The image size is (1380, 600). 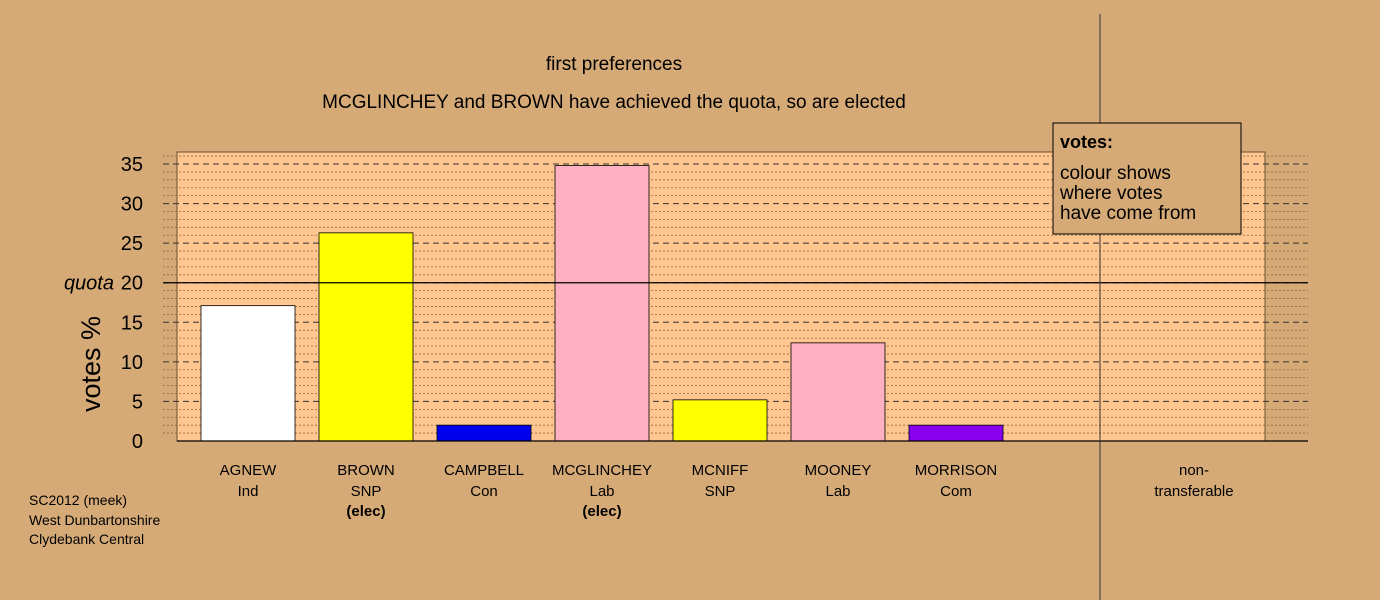 What do you see at coordinates (132, 284) in the screenshot?
I see `y-tick-label: 20` at bounding box center [132, 284].